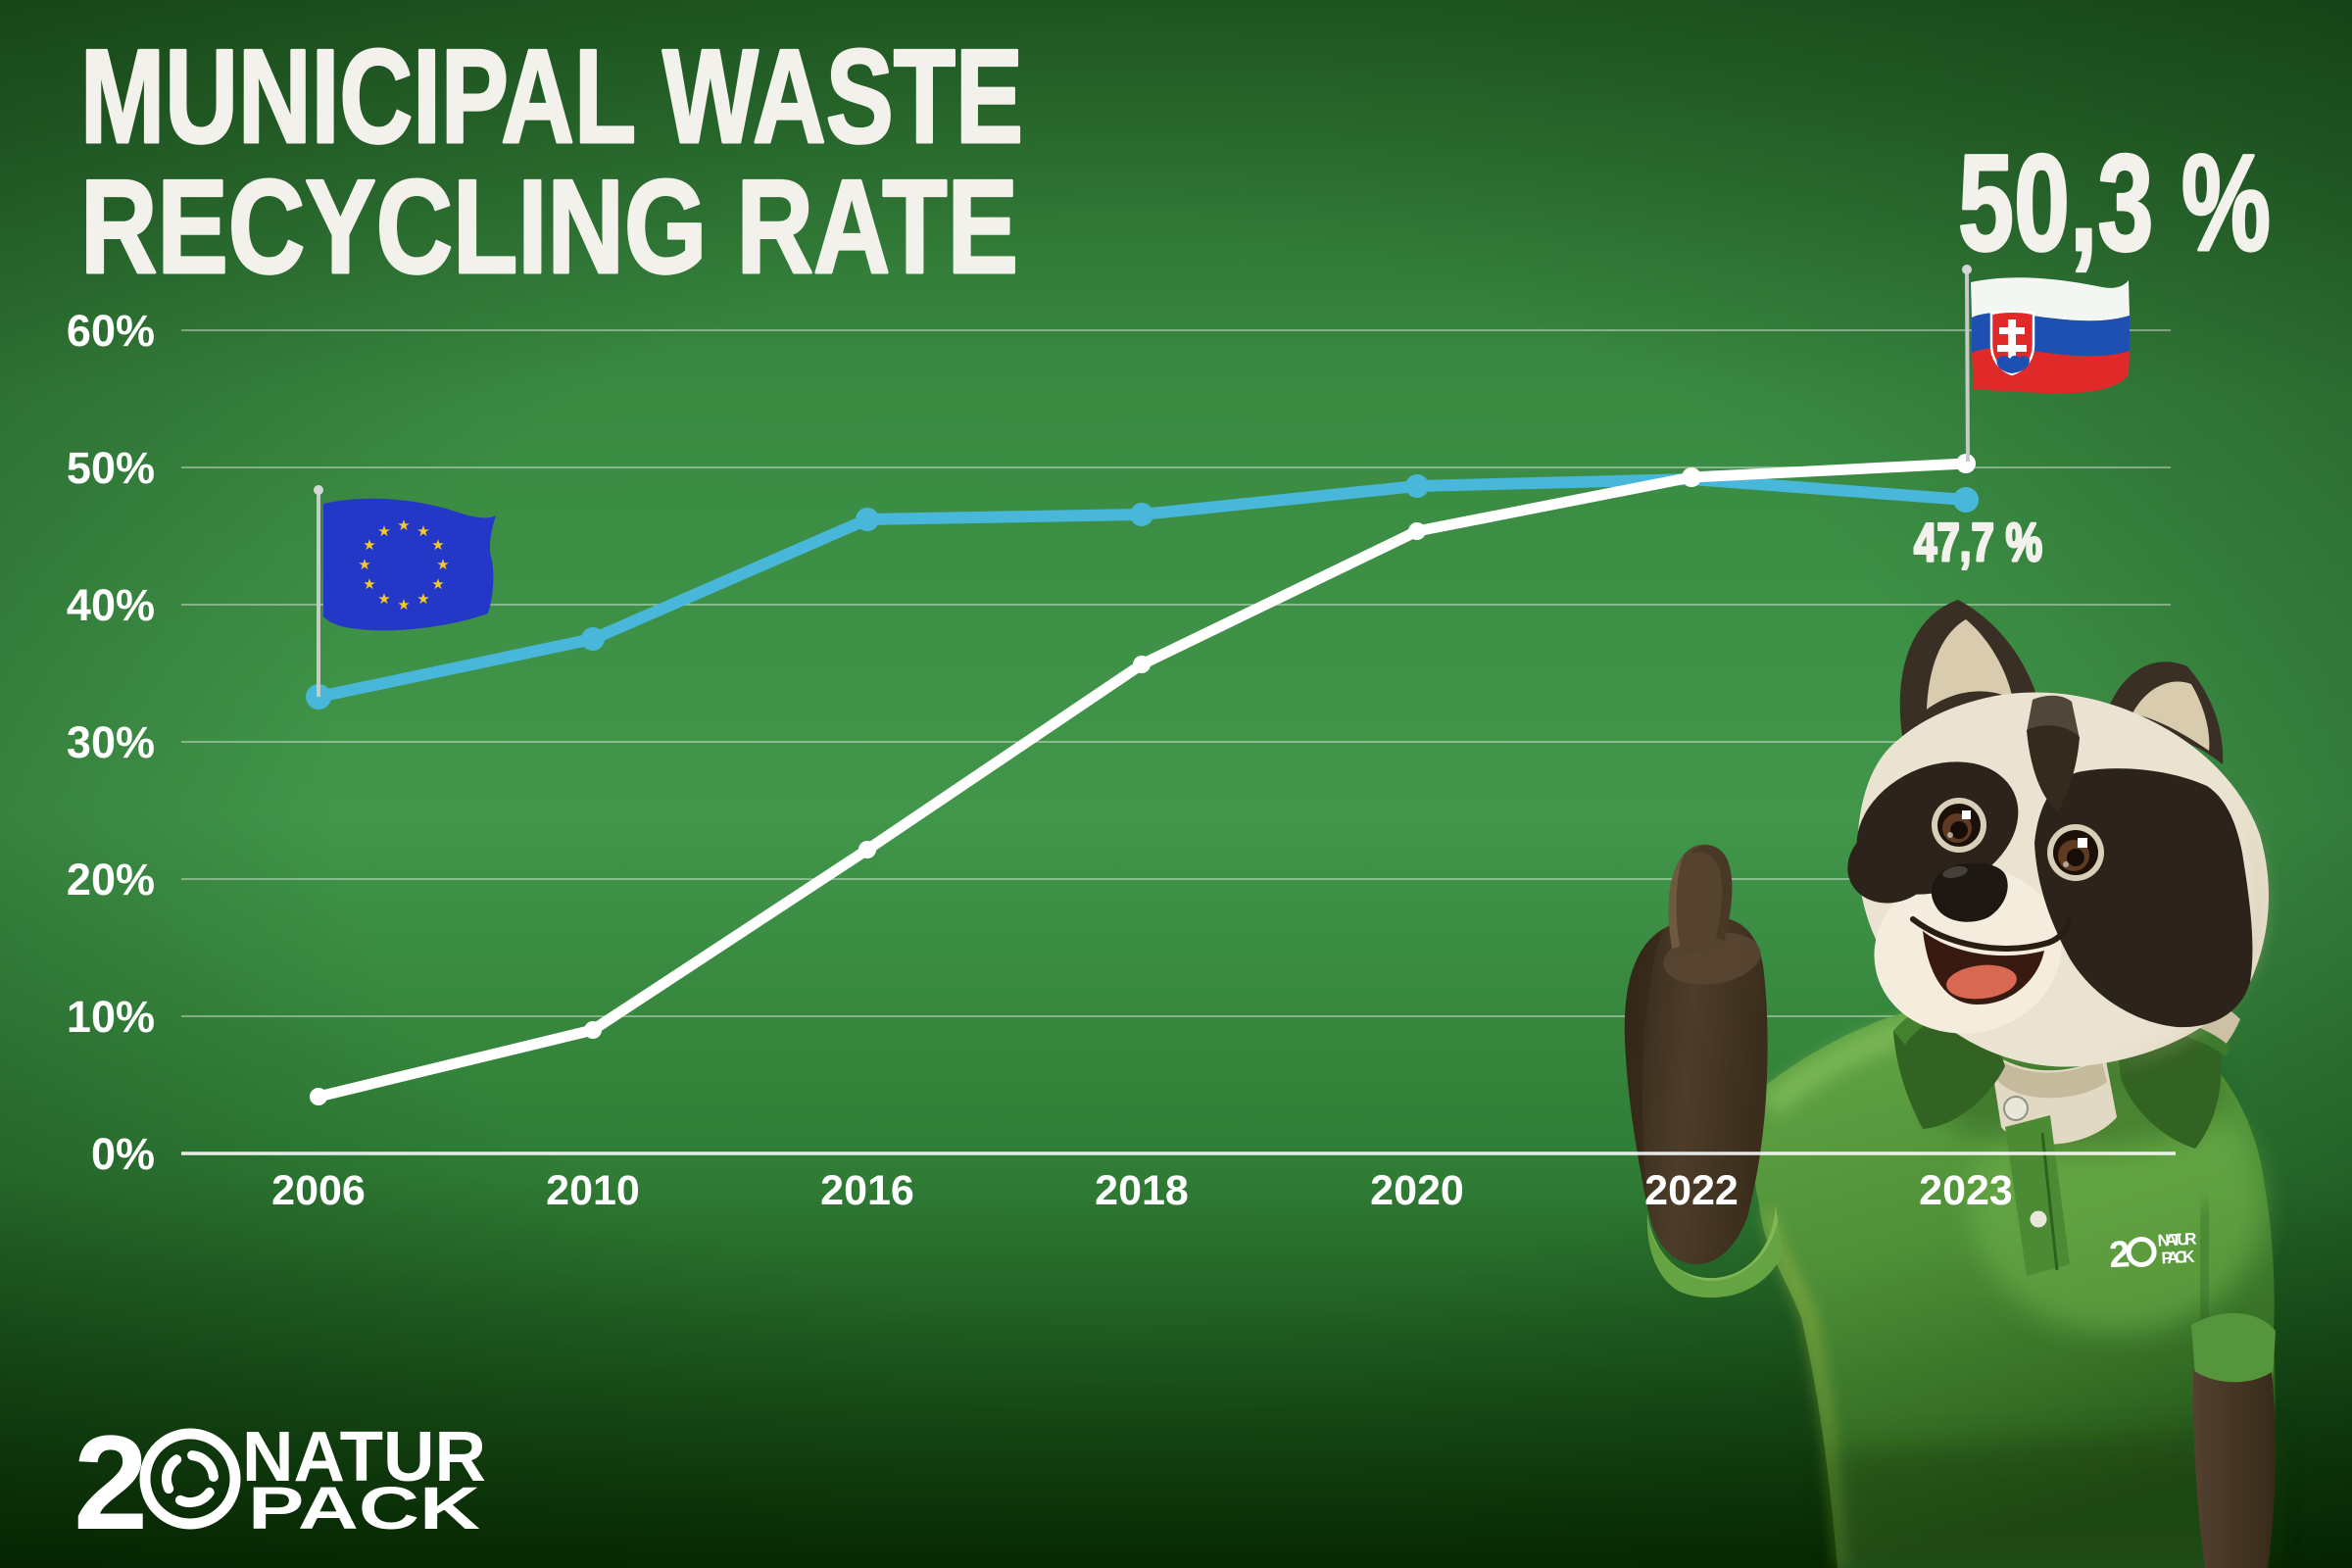 This screenshot has height=1568, width=2352. I want to click on svg-text: 2010, so click(593, 1190).